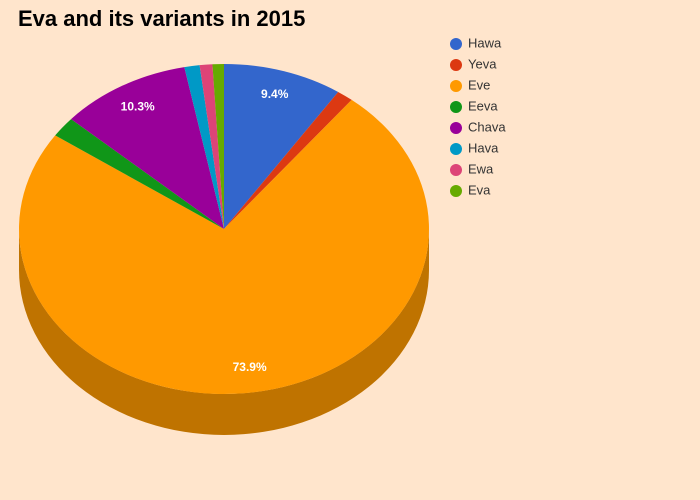 This screenshot has height=500, width=700. Describe the element at coordinates (481, 168) in the screenshot. I see `legend-label: Ewa` at that location.